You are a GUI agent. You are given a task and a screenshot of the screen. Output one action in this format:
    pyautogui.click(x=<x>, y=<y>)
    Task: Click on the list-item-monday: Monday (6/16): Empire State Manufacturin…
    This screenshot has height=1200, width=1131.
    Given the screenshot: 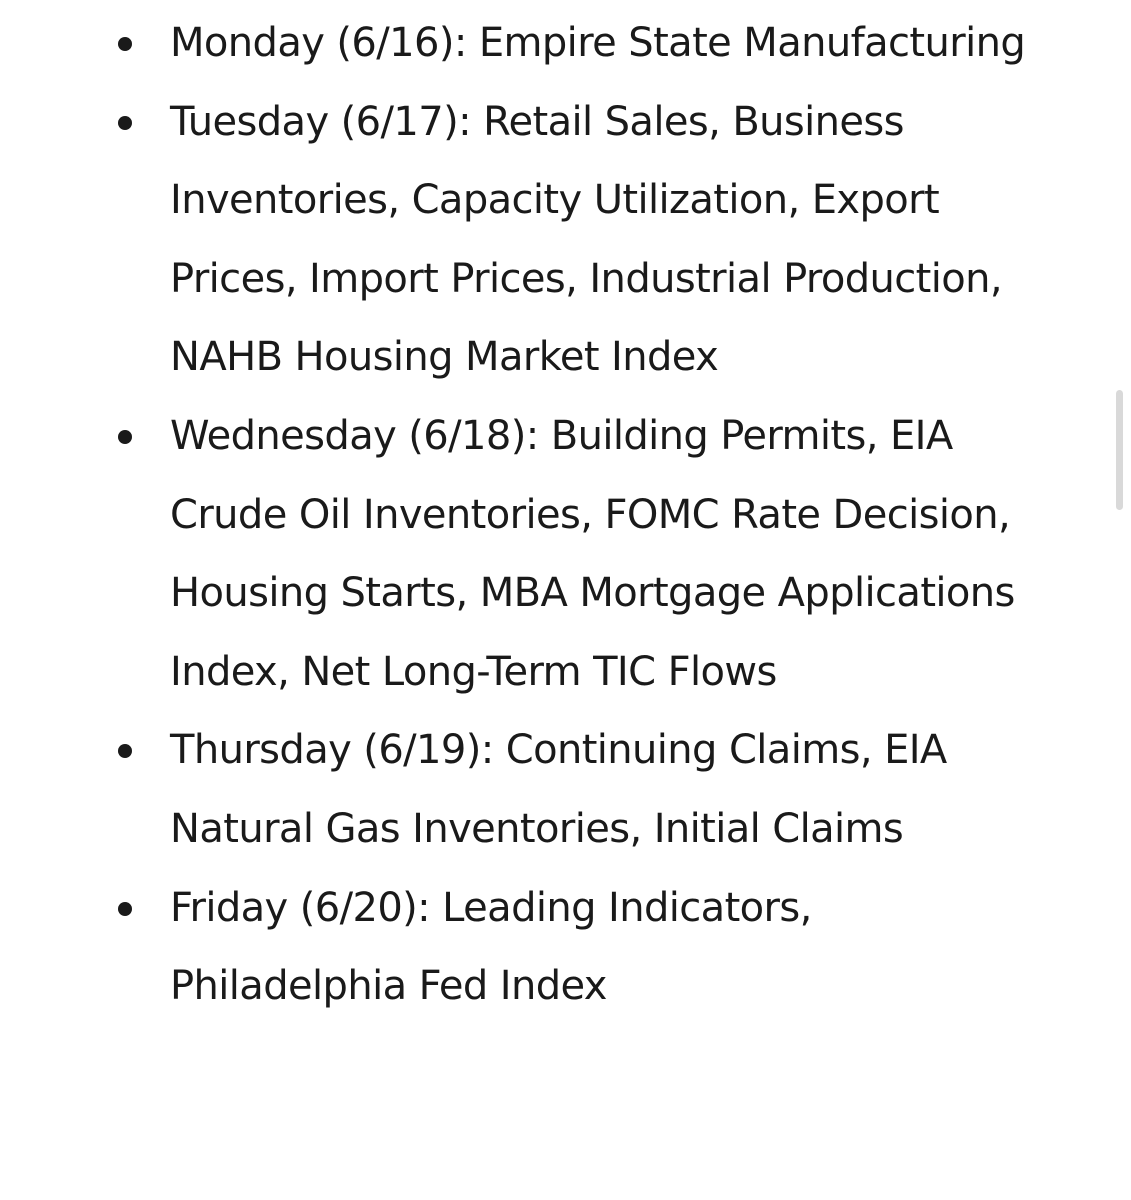 What is the action you would take?
    pyautogui.click(x=565, y=43)
    